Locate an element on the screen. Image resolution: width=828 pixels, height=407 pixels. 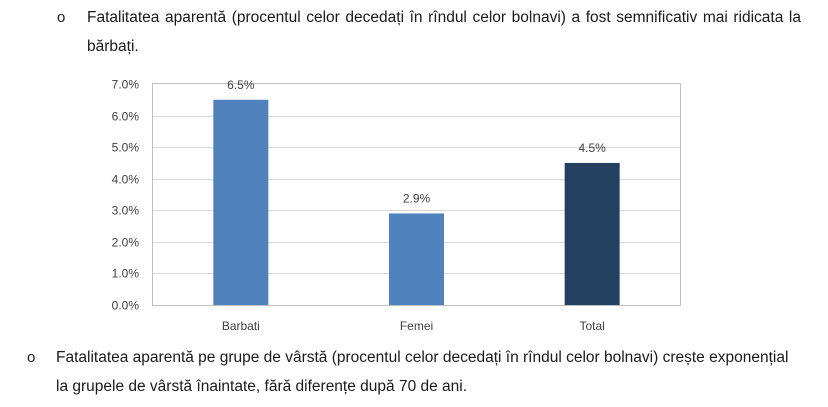
y-tick-label: 6.0% is located at coordinates (126, 117).